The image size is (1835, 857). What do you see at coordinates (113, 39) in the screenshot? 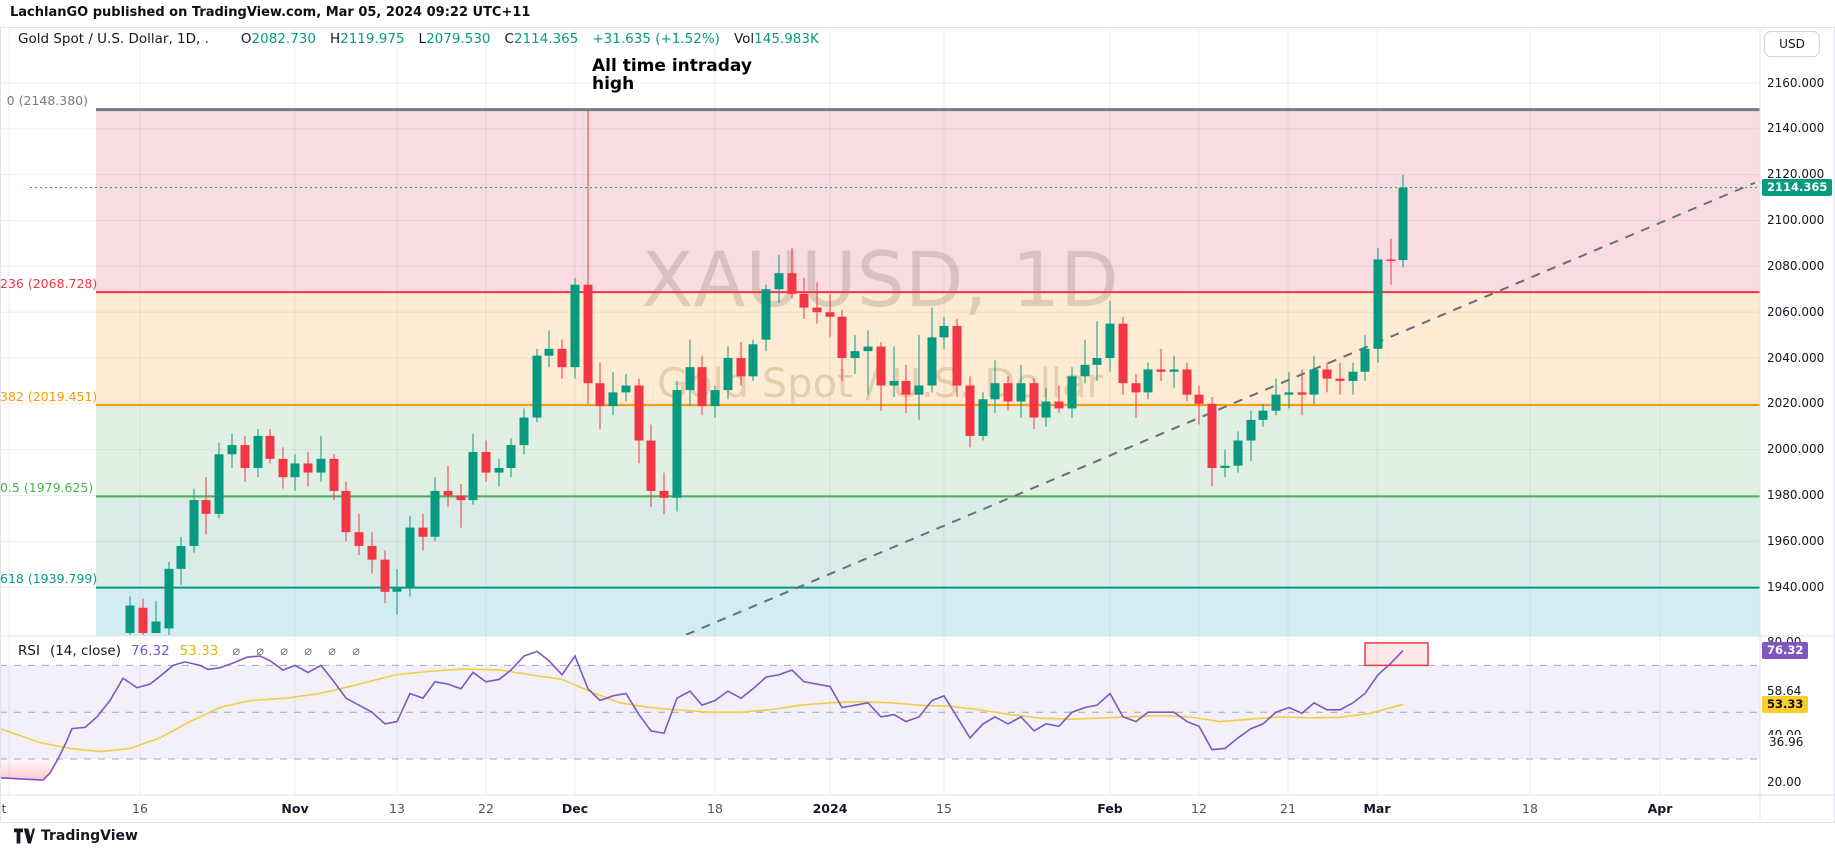
I see `symbol-title: Gold Spot / U.S. Dollar, 1D, .` at bounding box center [113, 39].